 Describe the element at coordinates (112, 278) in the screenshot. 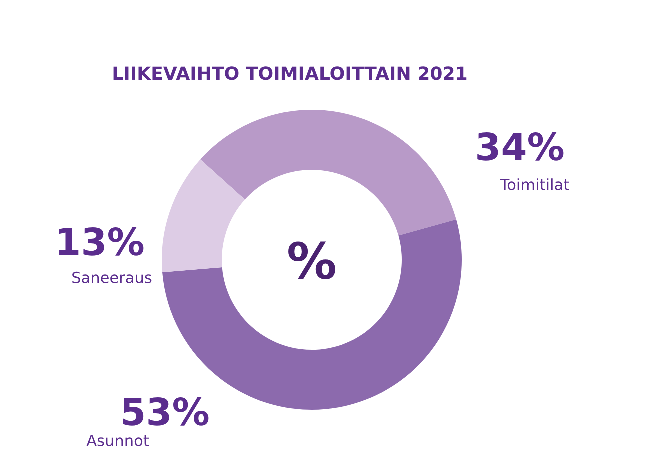

I see `slice-label: Saneeraus` at that location.